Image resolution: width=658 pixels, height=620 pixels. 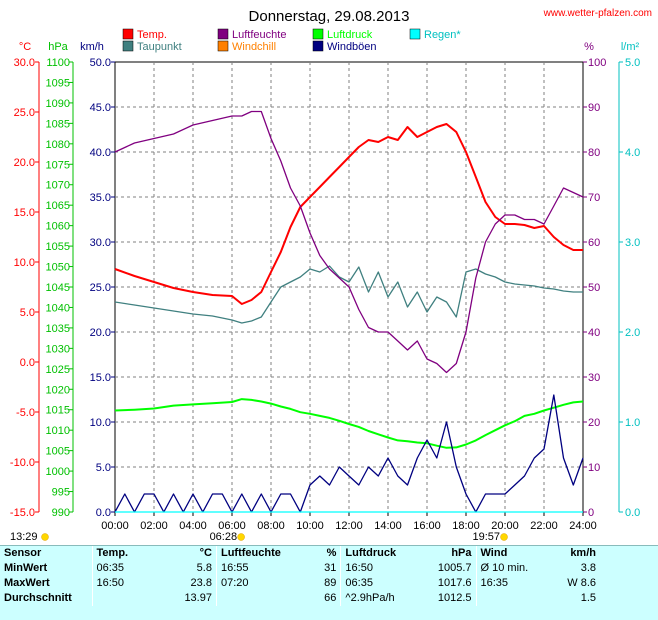 I want to click on legend-label: Luftdruck, so click(x=350, y=35).